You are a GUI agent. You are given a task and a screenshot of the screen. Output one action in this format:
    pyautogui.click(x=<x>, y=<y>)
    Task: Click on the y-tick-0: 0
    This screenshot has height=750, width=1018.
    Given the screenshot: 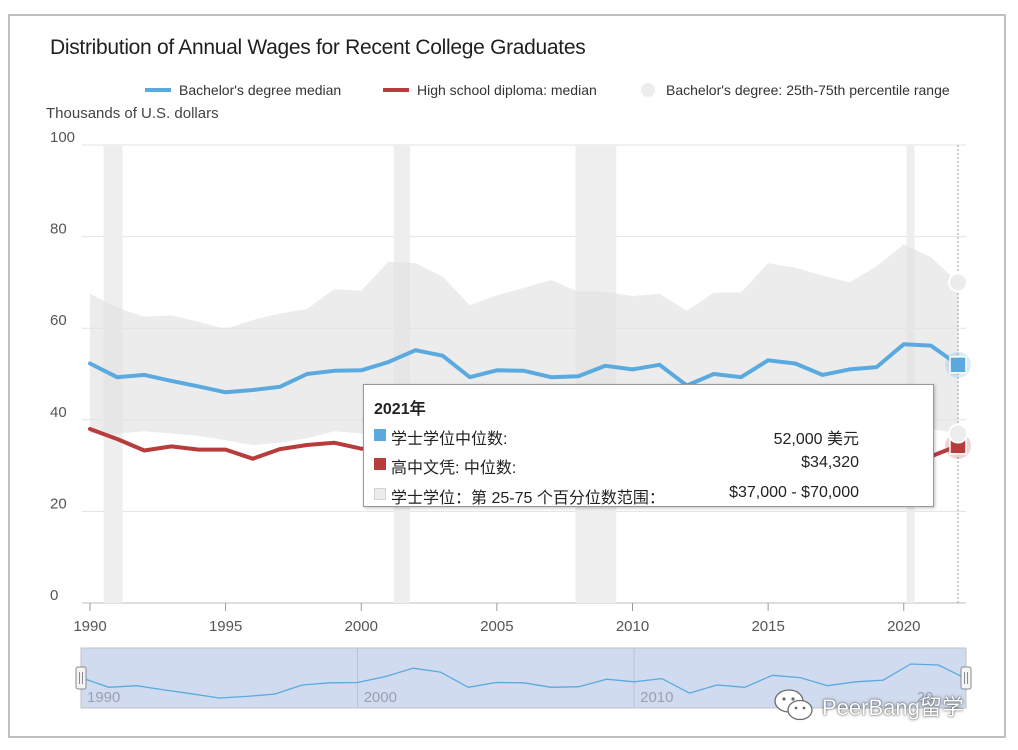 What is the action you would take?
    pyautogui.click(x=54, y=595)
    